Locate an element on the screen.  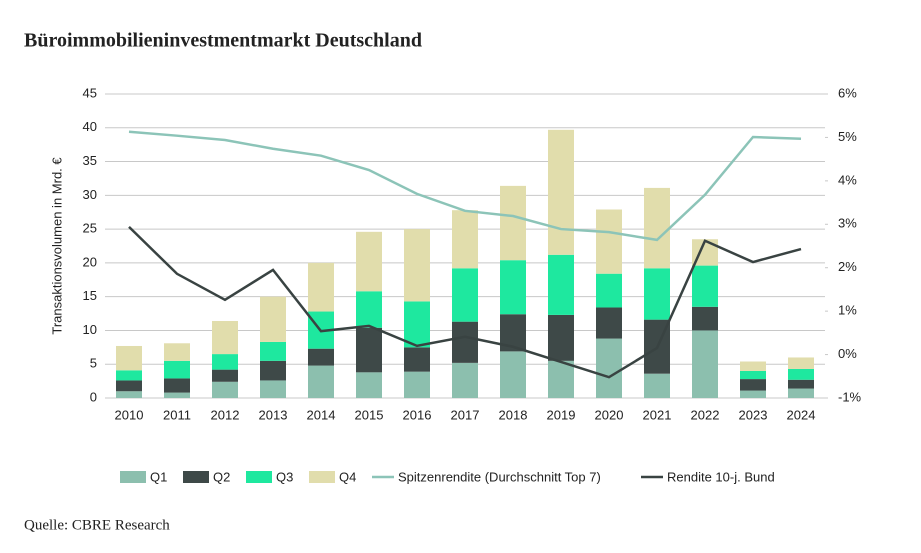
x-tick-label: 2016 is located at coordinates (417, 414).